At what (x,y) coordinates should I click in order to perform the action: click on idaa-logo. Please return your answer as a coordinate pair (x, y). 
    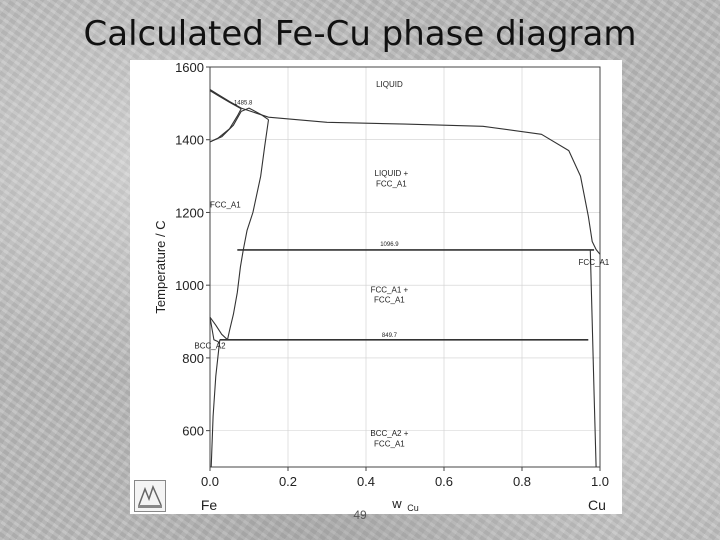
    Looking at the image, I should click on (150, 496).